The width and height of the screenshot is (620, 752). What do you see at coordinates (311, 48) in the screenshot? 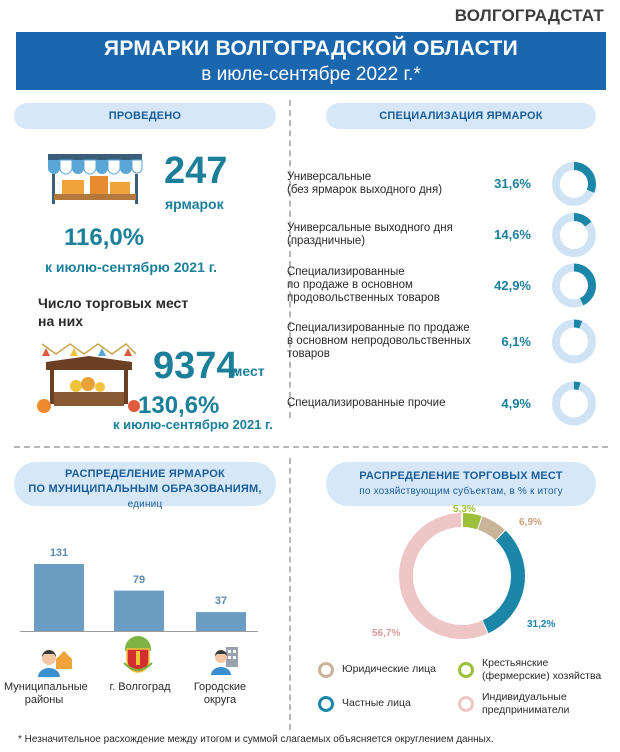
I see `page-title: ЯРМАРКИ ВОЛГОГРАДСКОЙ ОБЛАСТИ` at bounding box center [311, 48].